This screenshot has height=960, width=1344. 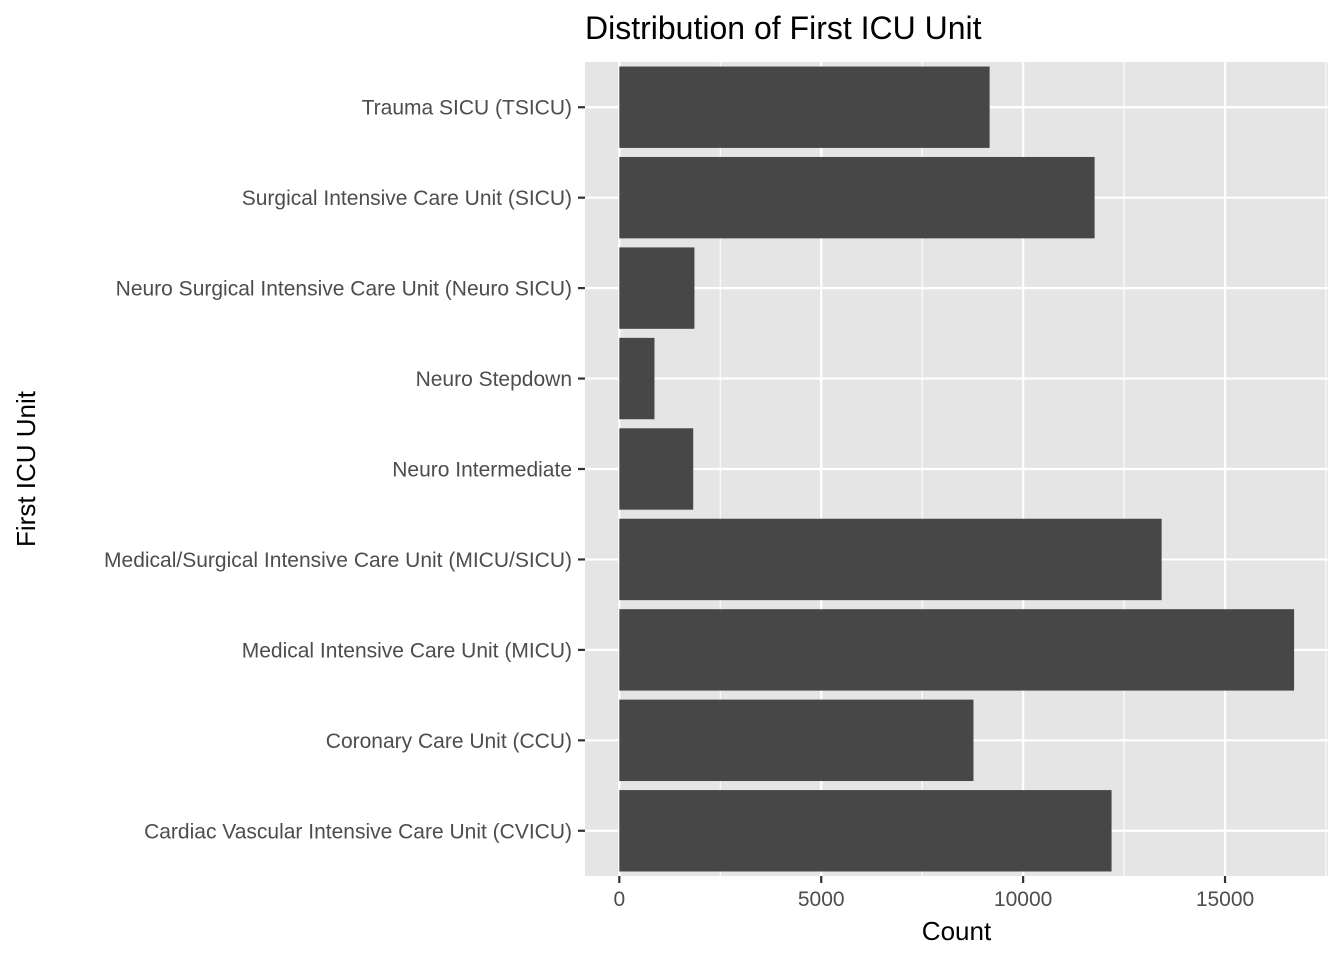 I want to click on y-tick-label: Trauma SICU (TSICU), so click(x=467, y=108).